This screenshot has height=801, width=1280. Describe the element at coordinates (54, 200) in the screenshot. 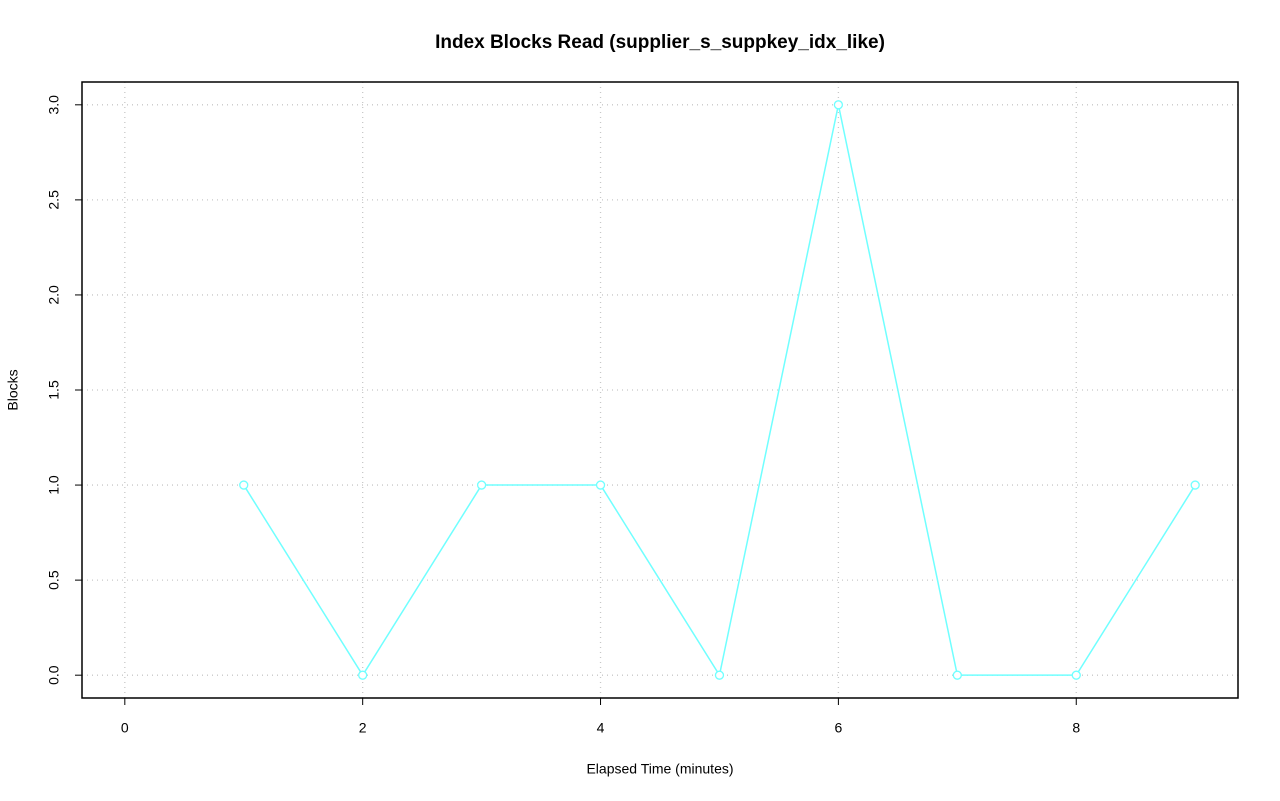

I see `y-tick-label: 2.5` at that location.